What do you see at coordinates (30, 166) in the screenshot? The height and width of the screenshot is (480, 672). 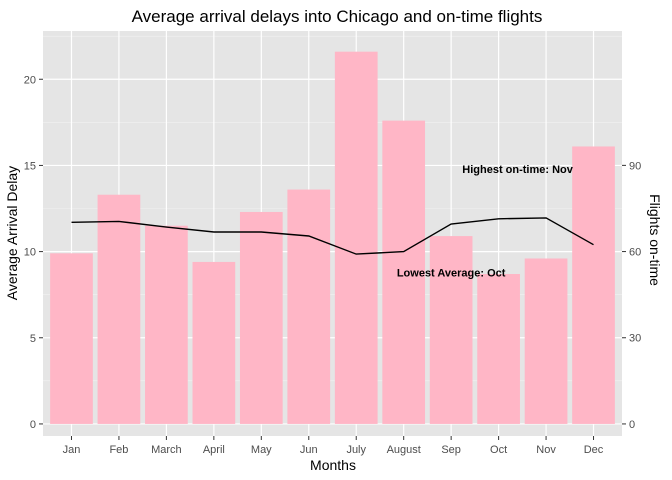 I see `y-tick-label: 15` at bounding box center [30, 166].